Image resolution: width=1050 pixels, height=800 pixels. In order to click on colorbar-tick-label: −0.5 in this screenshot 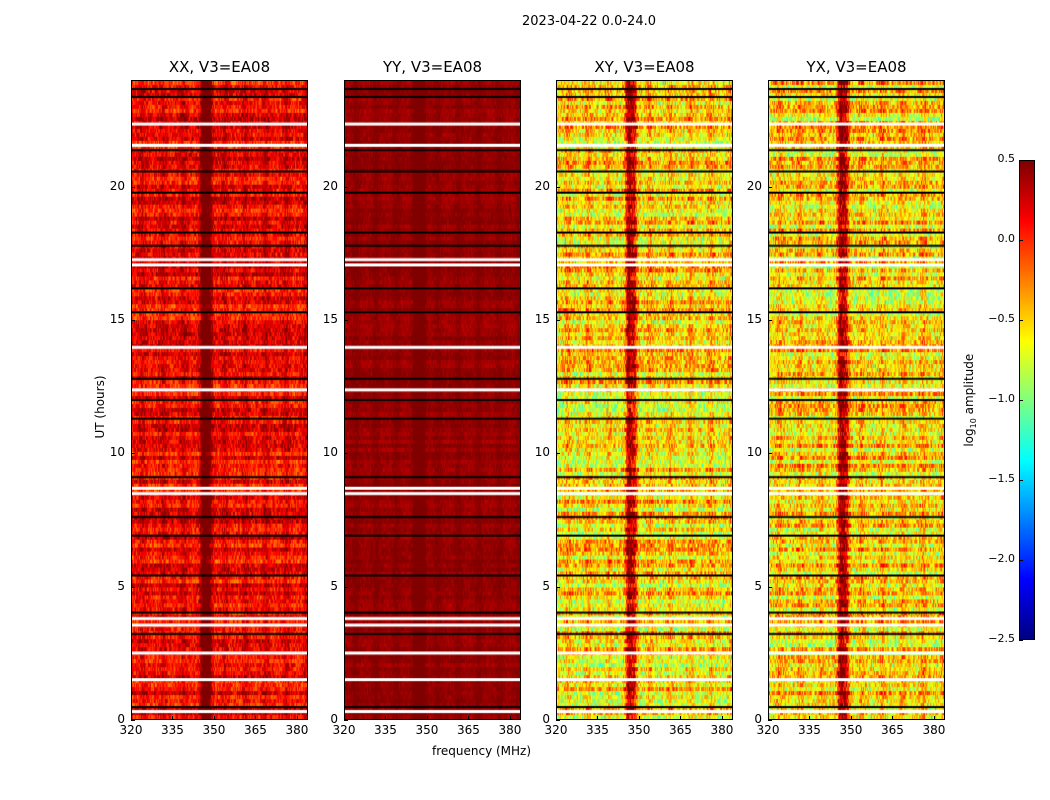, I will do `click(1001, 318)`.